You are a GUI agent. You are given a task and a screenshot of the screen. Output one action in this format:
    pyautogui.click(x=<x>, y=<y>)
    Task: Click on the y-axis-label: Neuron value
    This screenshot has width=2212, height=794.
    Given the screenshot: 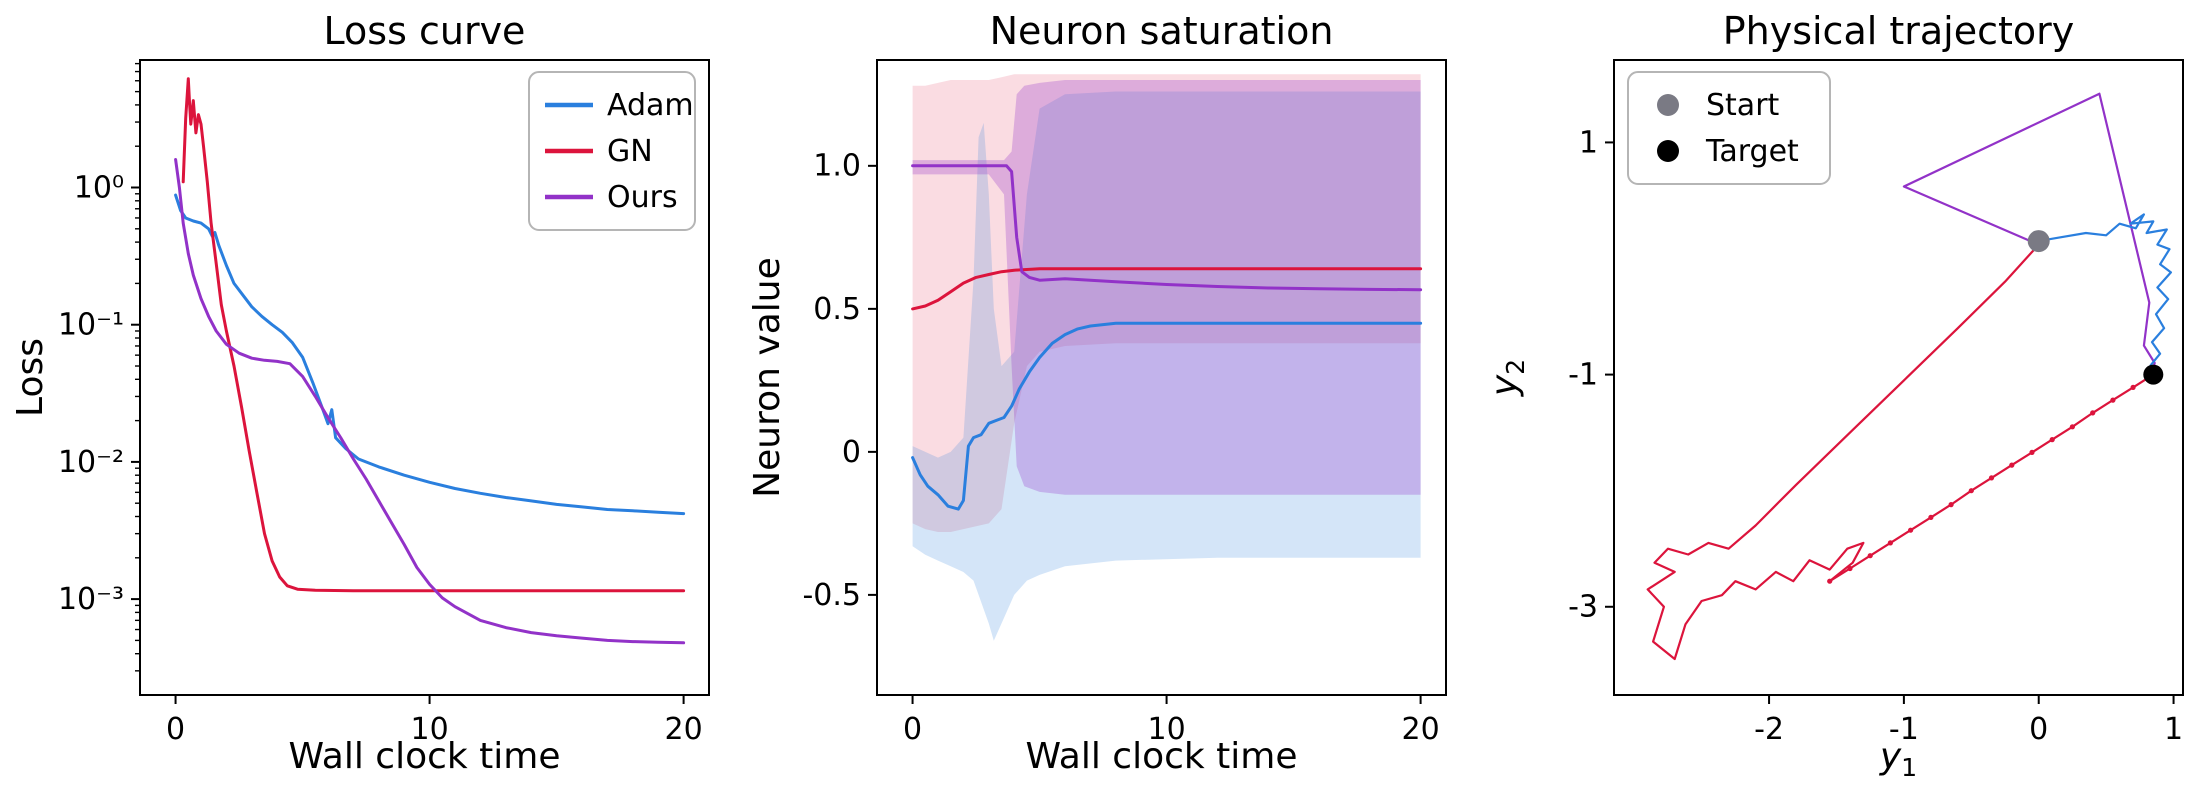 What is the action you would take?
    pyautogui.click(x=767, y=377)
    